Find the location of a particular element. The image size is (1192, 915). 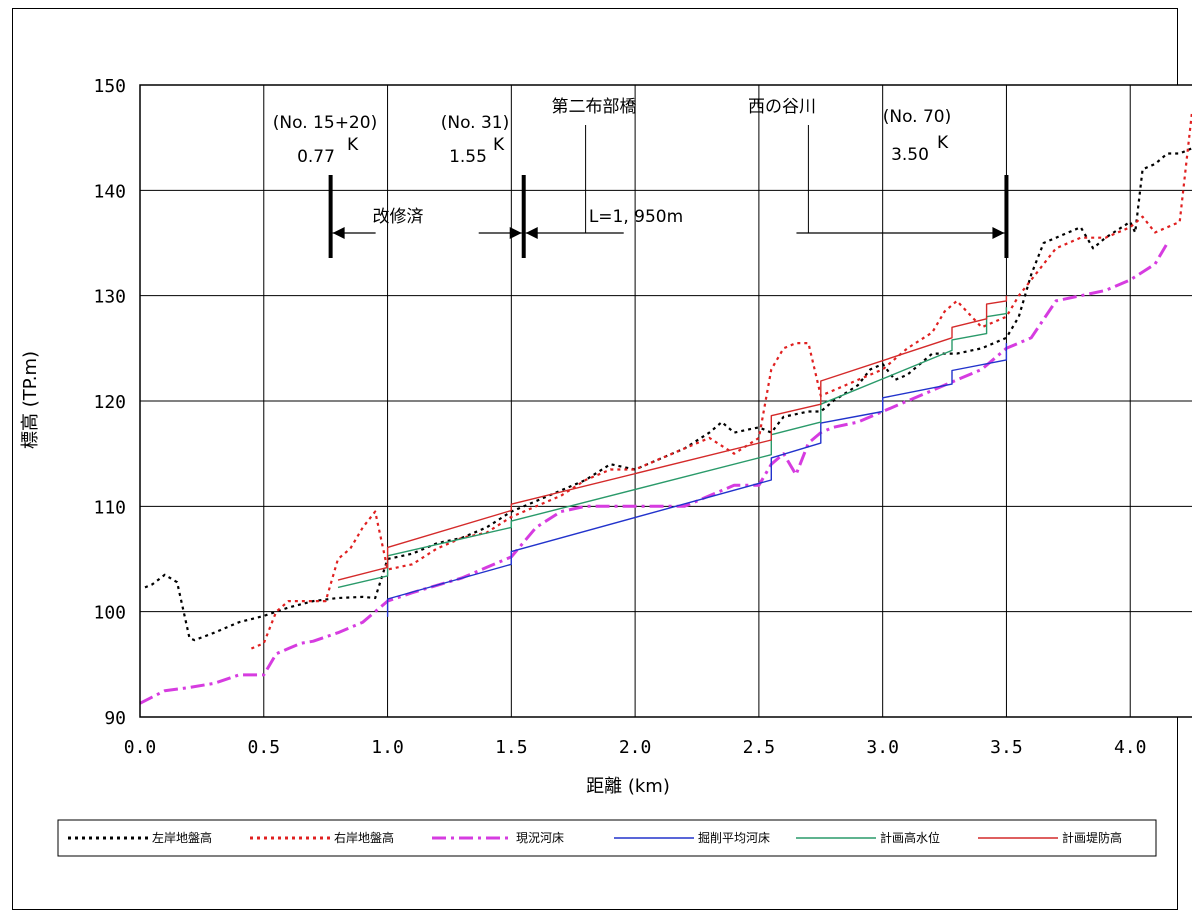

legend-label: 現況河床 is located at coordinates (540, 837).